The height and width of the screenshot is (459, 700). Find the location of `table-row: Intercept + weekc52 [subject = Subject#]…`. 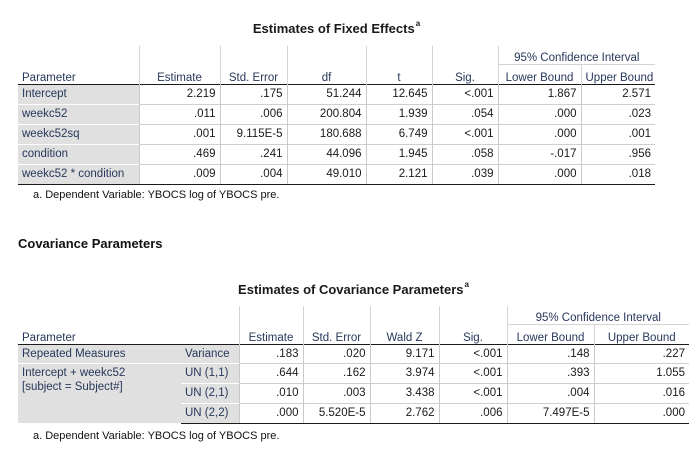

table-row: Intercept + weekc52 [subject = Subject#]… is located at coordinates (353, 392).